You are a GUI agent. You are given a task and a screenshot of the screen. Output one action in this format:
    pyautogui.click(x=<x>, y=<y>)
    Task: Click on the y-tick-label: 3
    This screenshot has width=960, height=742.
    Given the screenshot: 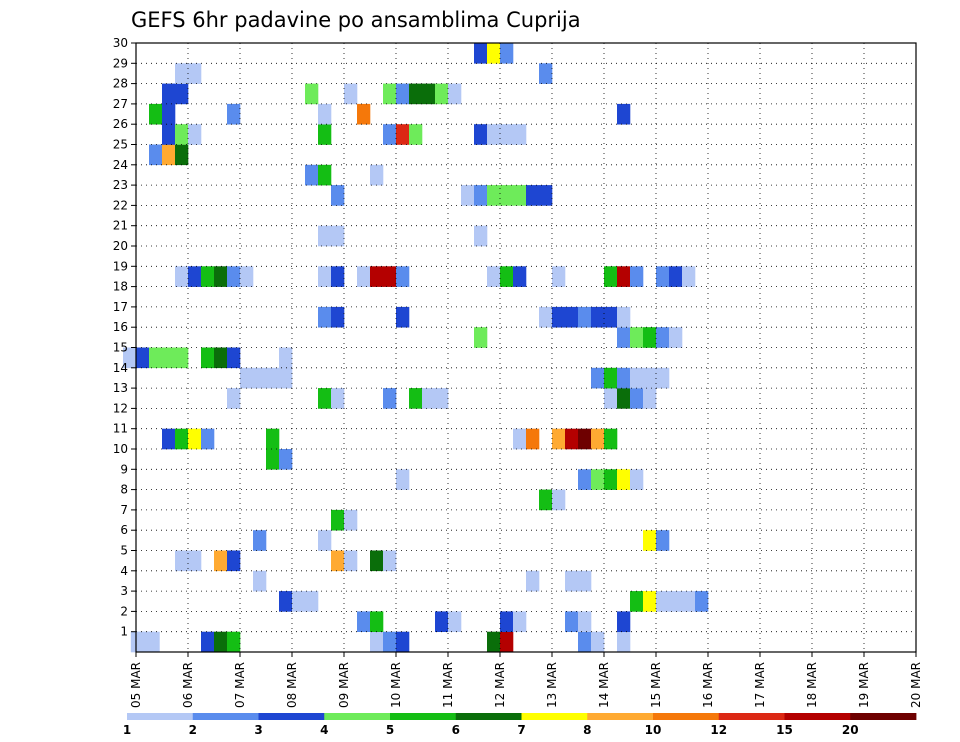 What is the action you would take?
    pyautogui.click(x=124, y=591)
    